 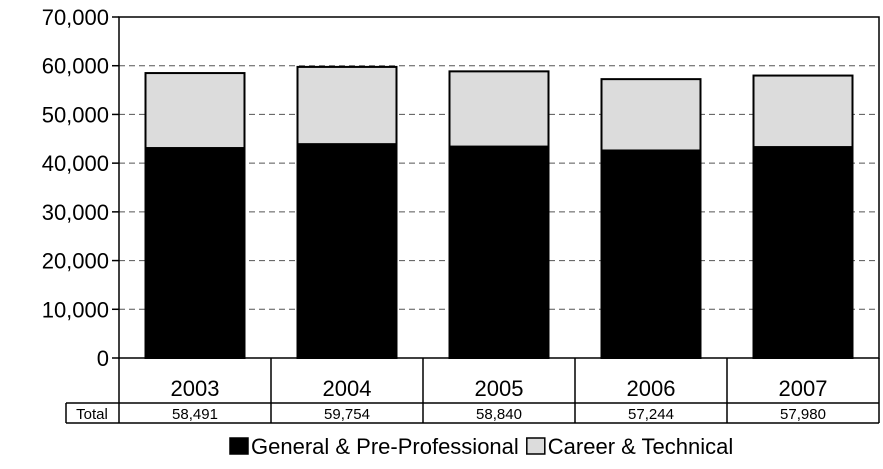 What do you see at coordinates (75, 114) in the screenshot?
I see `y-tick-label: 50,000` at bounding box center [75, 114].